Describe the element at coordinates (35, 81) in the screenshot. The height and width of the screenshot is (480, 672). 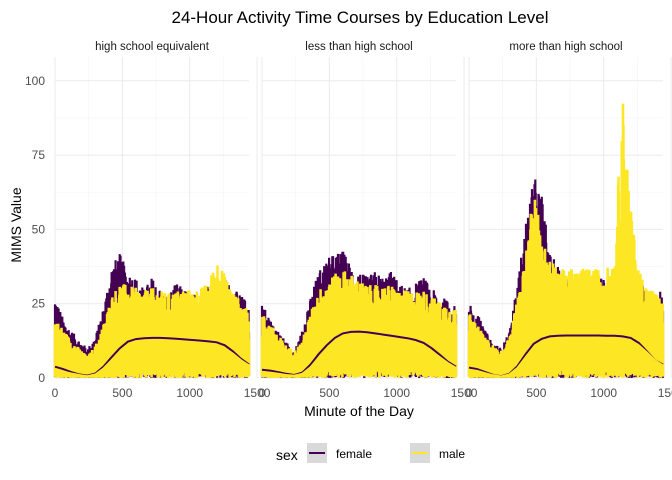
I see `y-tick-label: 100` at that location.